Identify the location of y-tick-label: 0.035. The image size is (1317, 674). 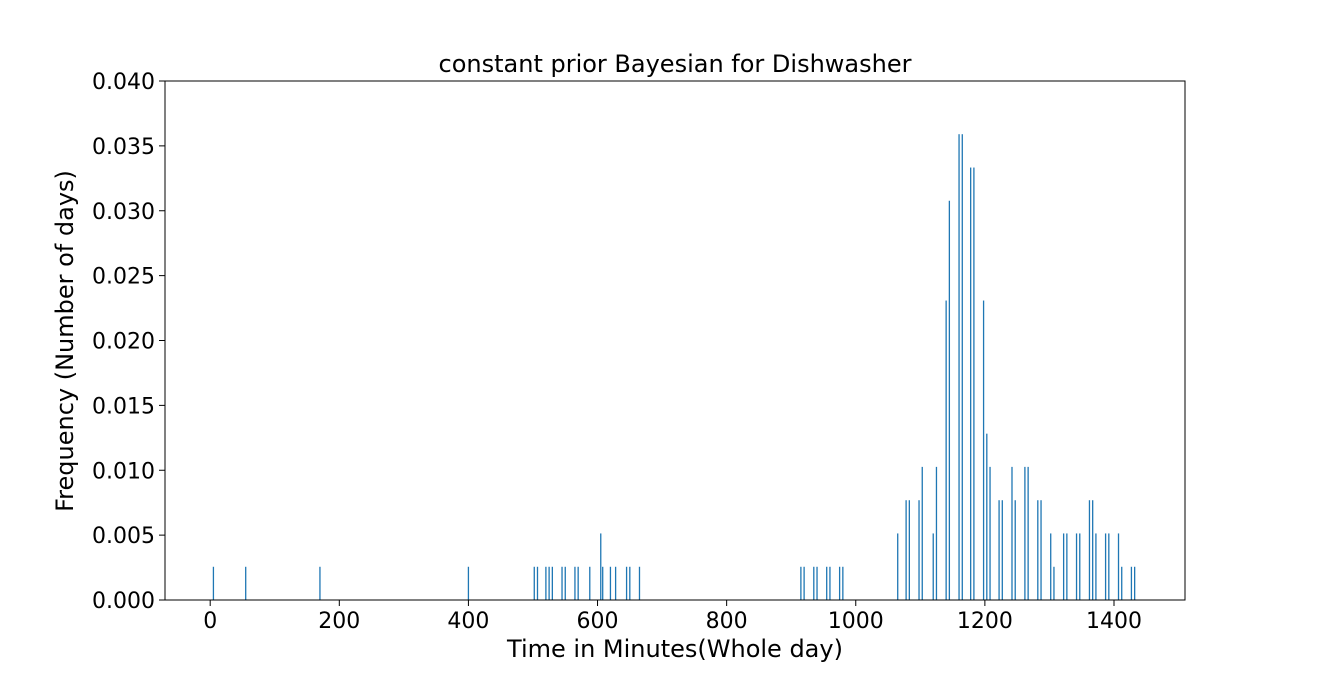
(123, 147).